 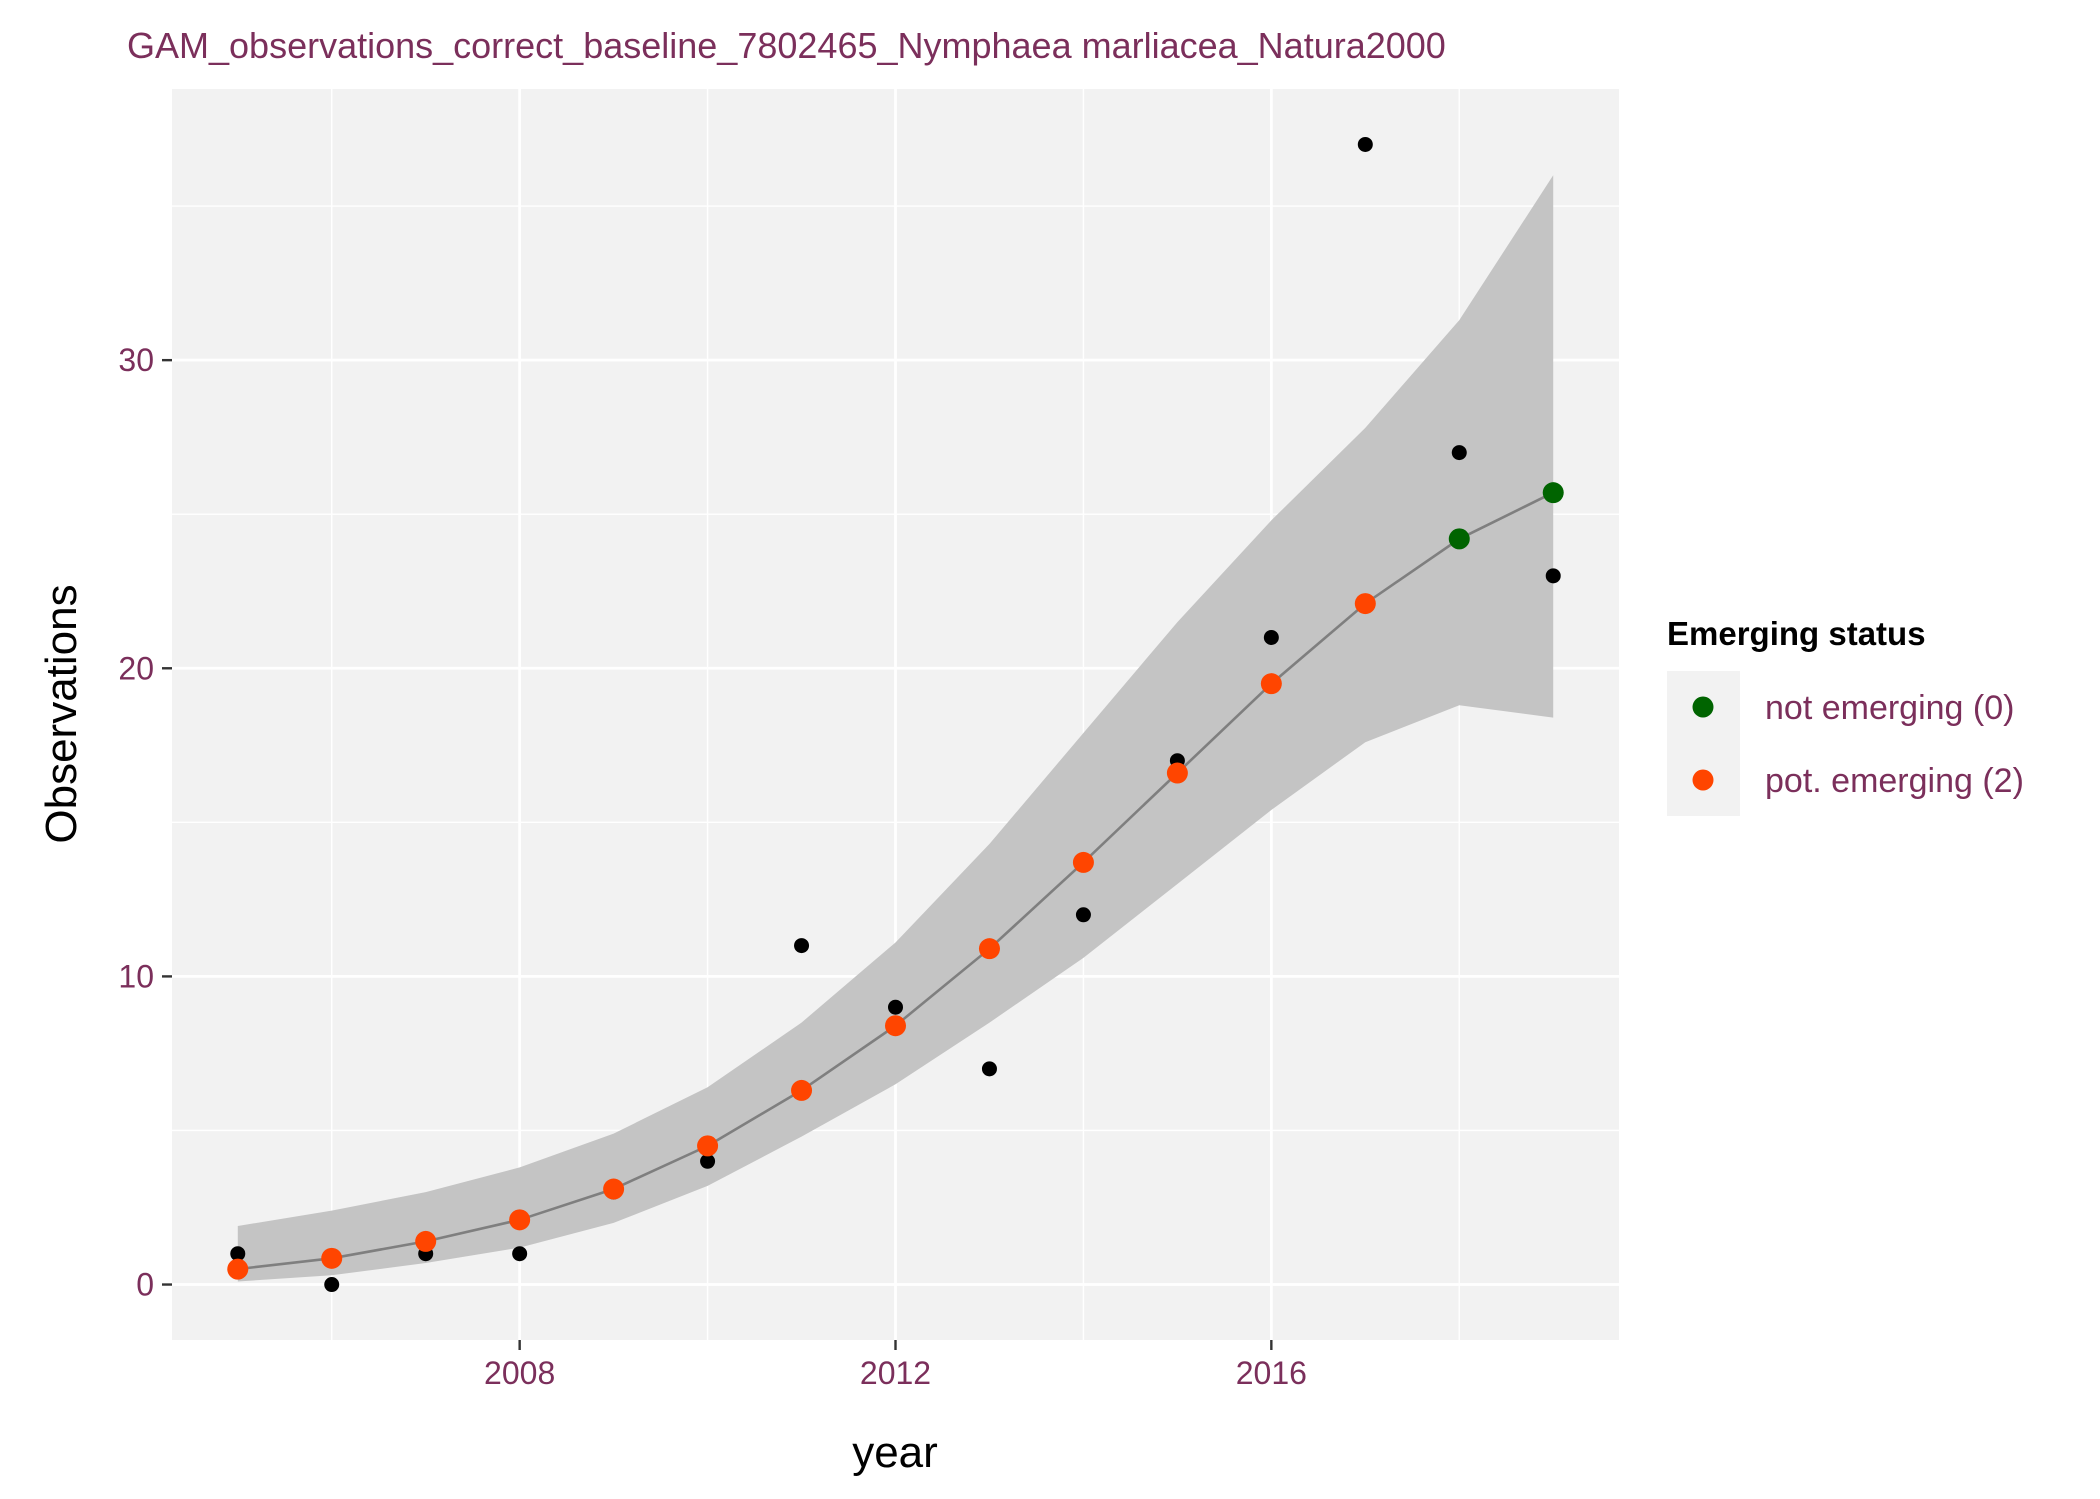 What do you see at coordinates (136, 976) in the screenshot?
I see `y-tick-label: 10` at bounding box center [136, 976].